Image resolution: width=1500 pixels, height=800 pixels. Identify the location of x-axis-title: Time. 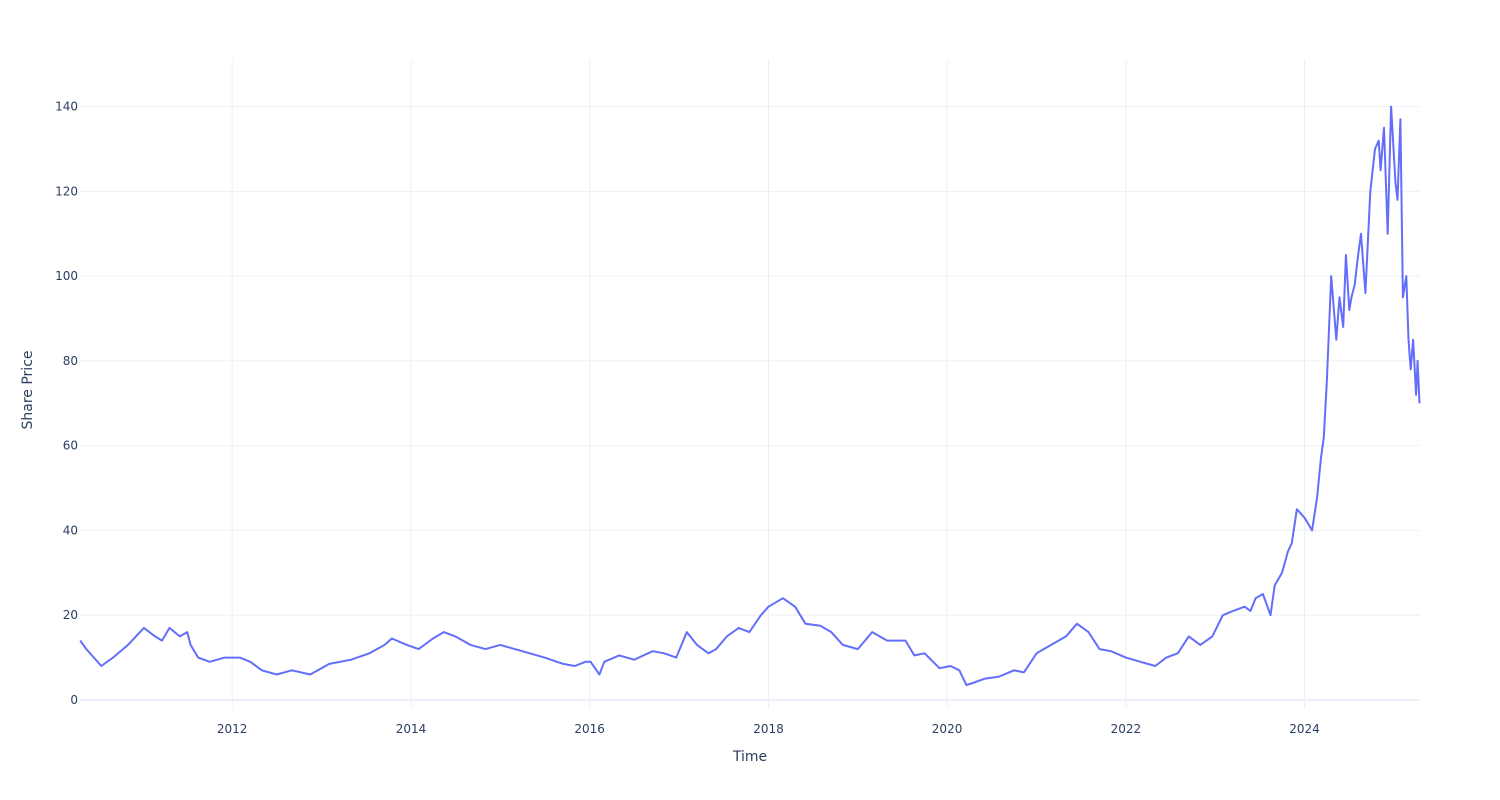
(749, 757).